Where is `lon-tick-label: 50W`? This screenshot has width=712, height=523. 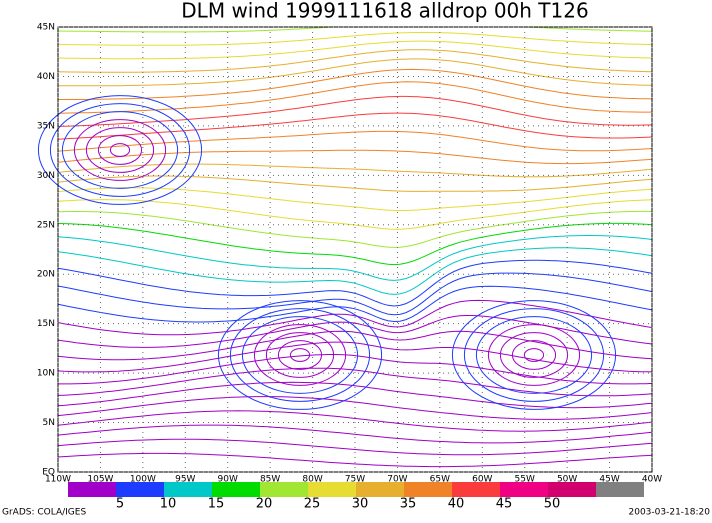 lon-tick-label: 50W is located at coordinates (567, 480).